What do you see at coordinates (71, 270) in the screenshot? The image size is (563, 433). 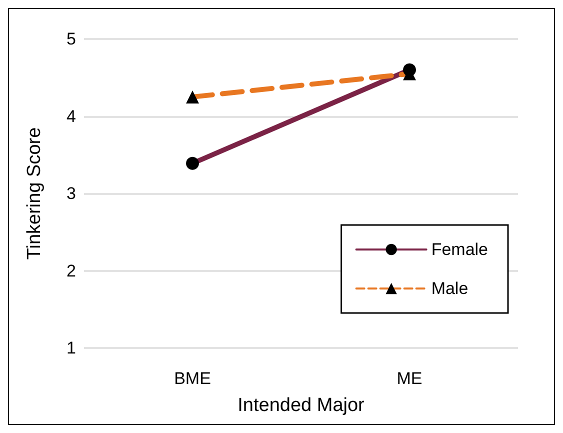 I see `y-tick-label: 2` at bounding box center [71, 270].